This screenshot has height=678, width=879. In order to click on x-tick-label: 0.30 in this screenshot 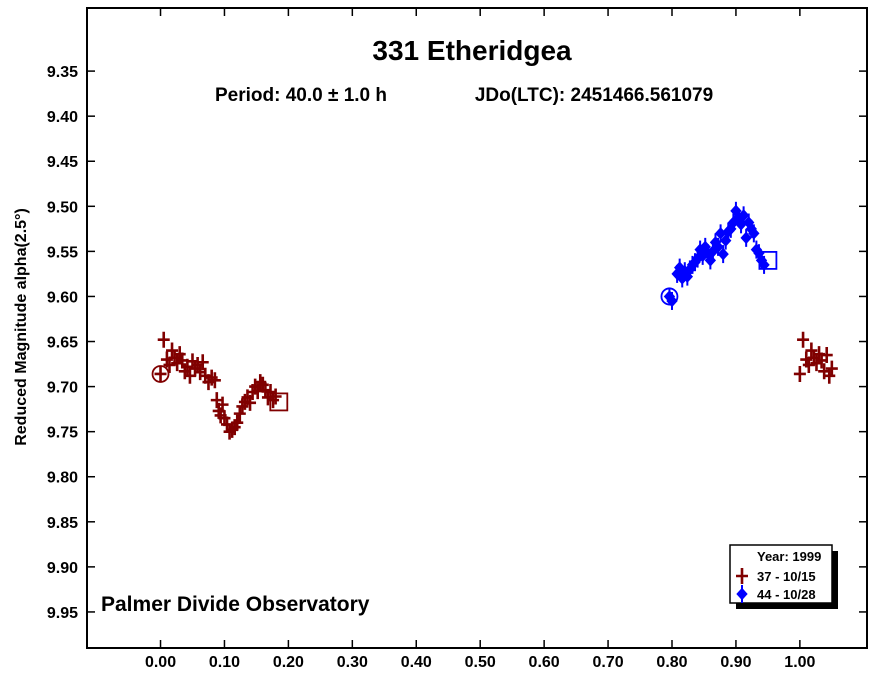, I will do `click(352, 662)`.